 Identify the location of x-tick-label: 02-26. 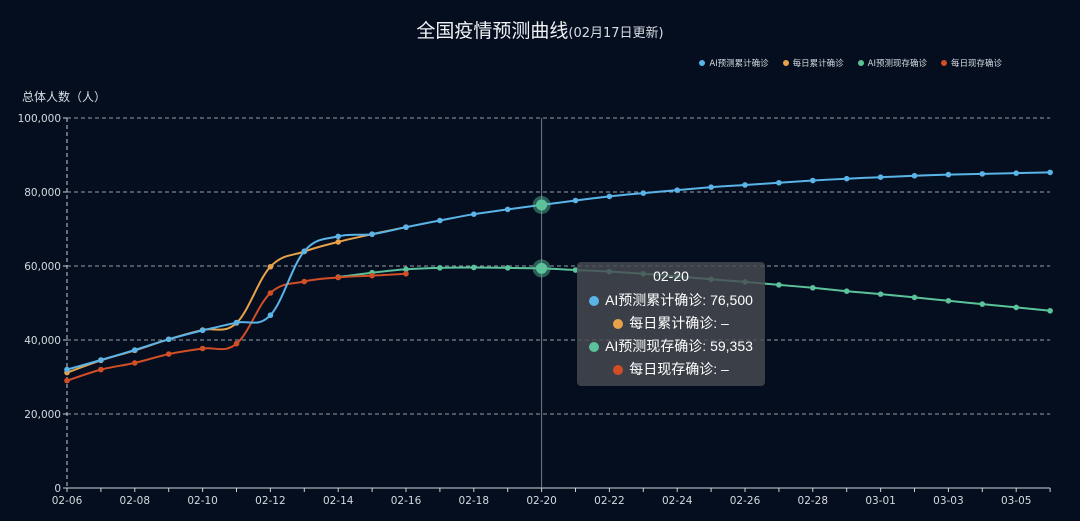
(745, 501).